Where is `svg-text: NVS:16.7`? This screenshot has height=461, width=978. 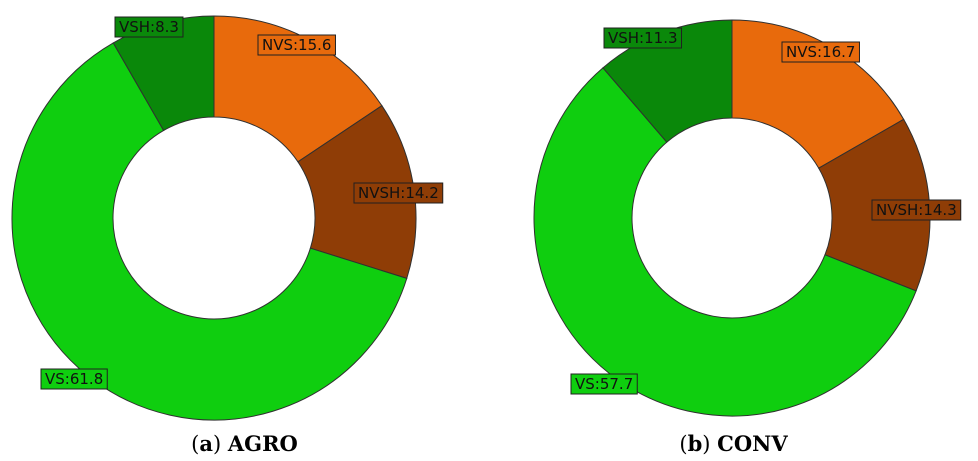
svg-text: NVS:16.7 is located at coordinates (820, 52).